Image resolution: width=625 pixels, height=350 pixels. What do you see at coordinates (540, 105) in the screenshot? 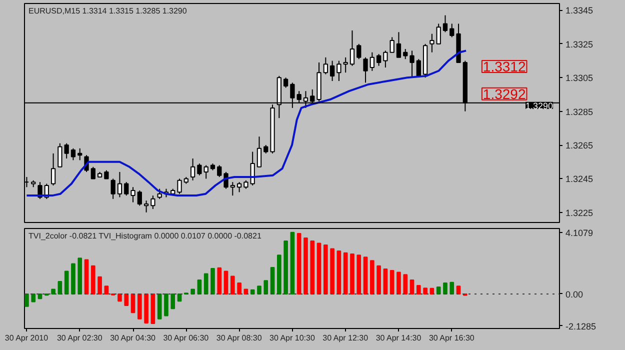
I see `ref-line-label: 1.3290` at bounding box center [540, 105].